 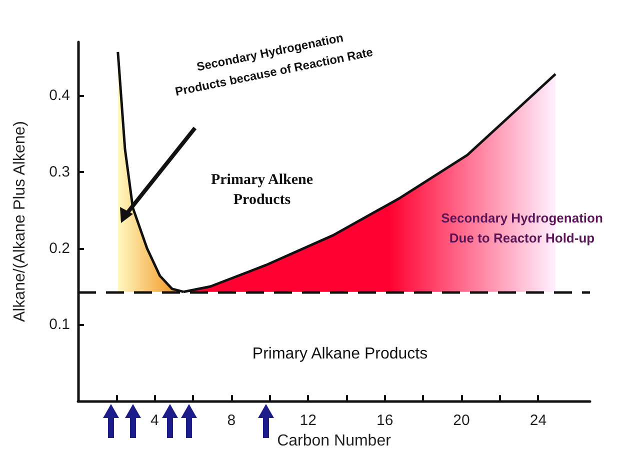 What do you see at coordinates (59, 95) in the screenshot?
I see `y-tick-label: 0.4` at bounding box center [59, 95].